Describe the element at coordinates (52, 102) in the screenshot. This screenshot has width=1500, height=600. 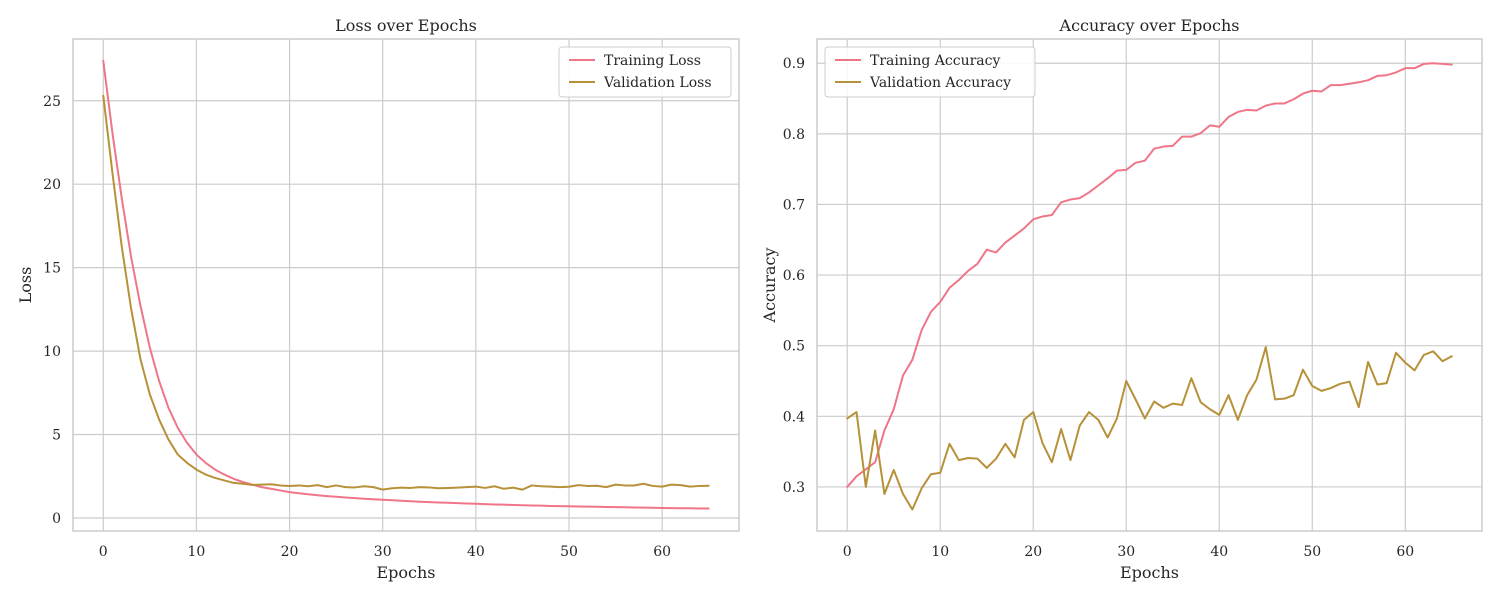
I see `y-tick-label: 25` at that location.